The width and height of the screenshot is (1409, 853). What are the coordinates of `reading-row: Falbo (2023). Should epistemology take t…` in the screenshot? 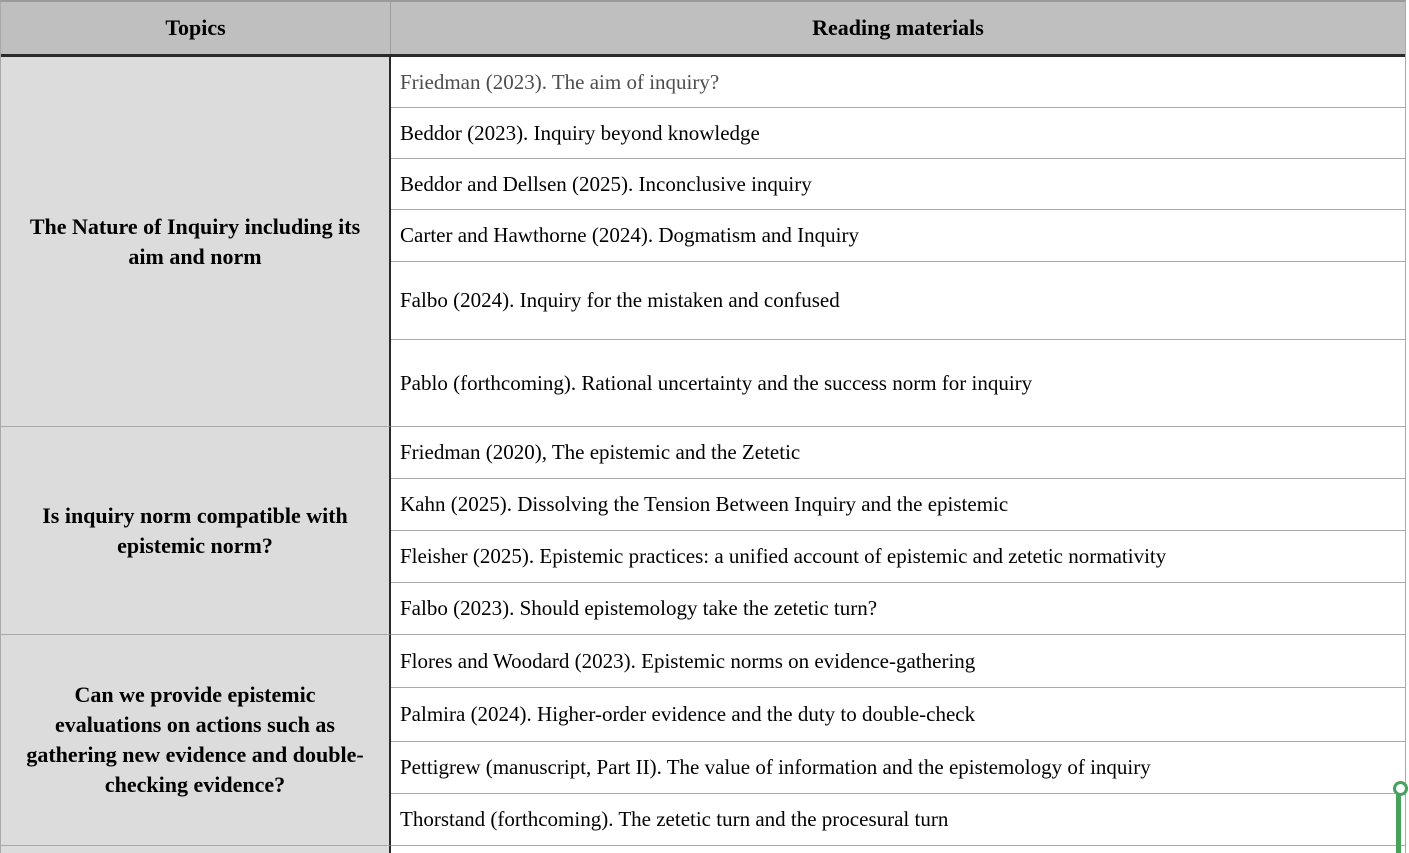 It's located at (898, 609).